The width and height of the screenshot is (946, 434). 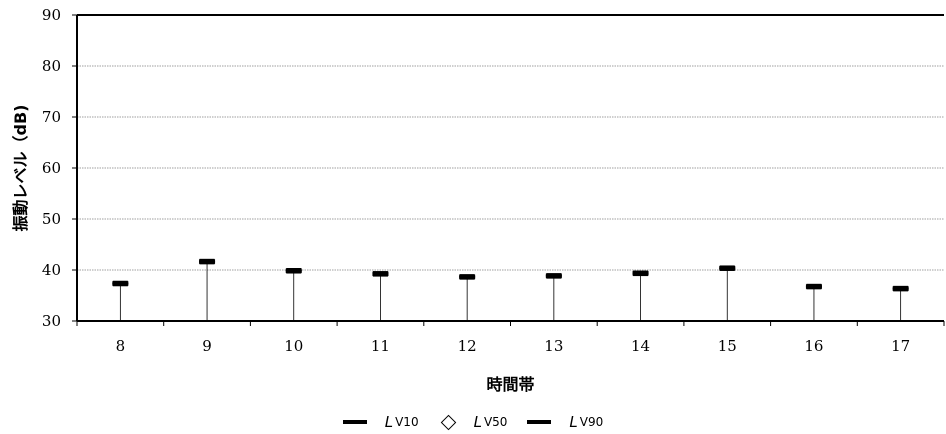 What do you see at coordinates (495, 422) in the screenshot?
I see `legend-label-sub: V50` at bounding box center [495, 422].